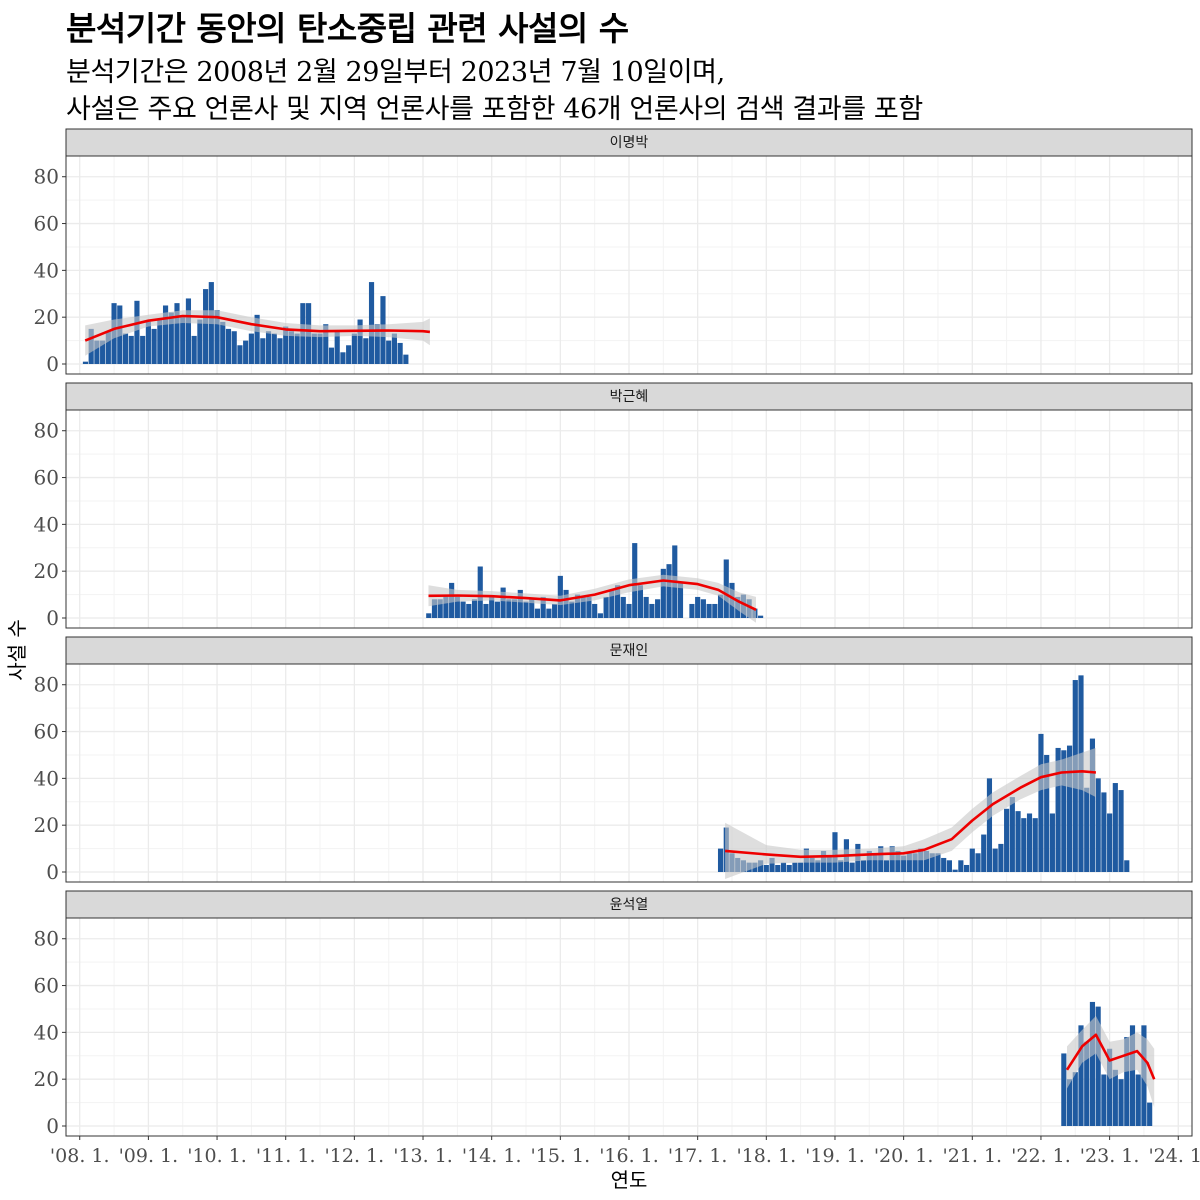 The width and height of the screenshot is (1200, 1200). Describe the element at coordinates (767, 1156) in the screenshot. I see `x-tick-label: '18. 1.` at that location.